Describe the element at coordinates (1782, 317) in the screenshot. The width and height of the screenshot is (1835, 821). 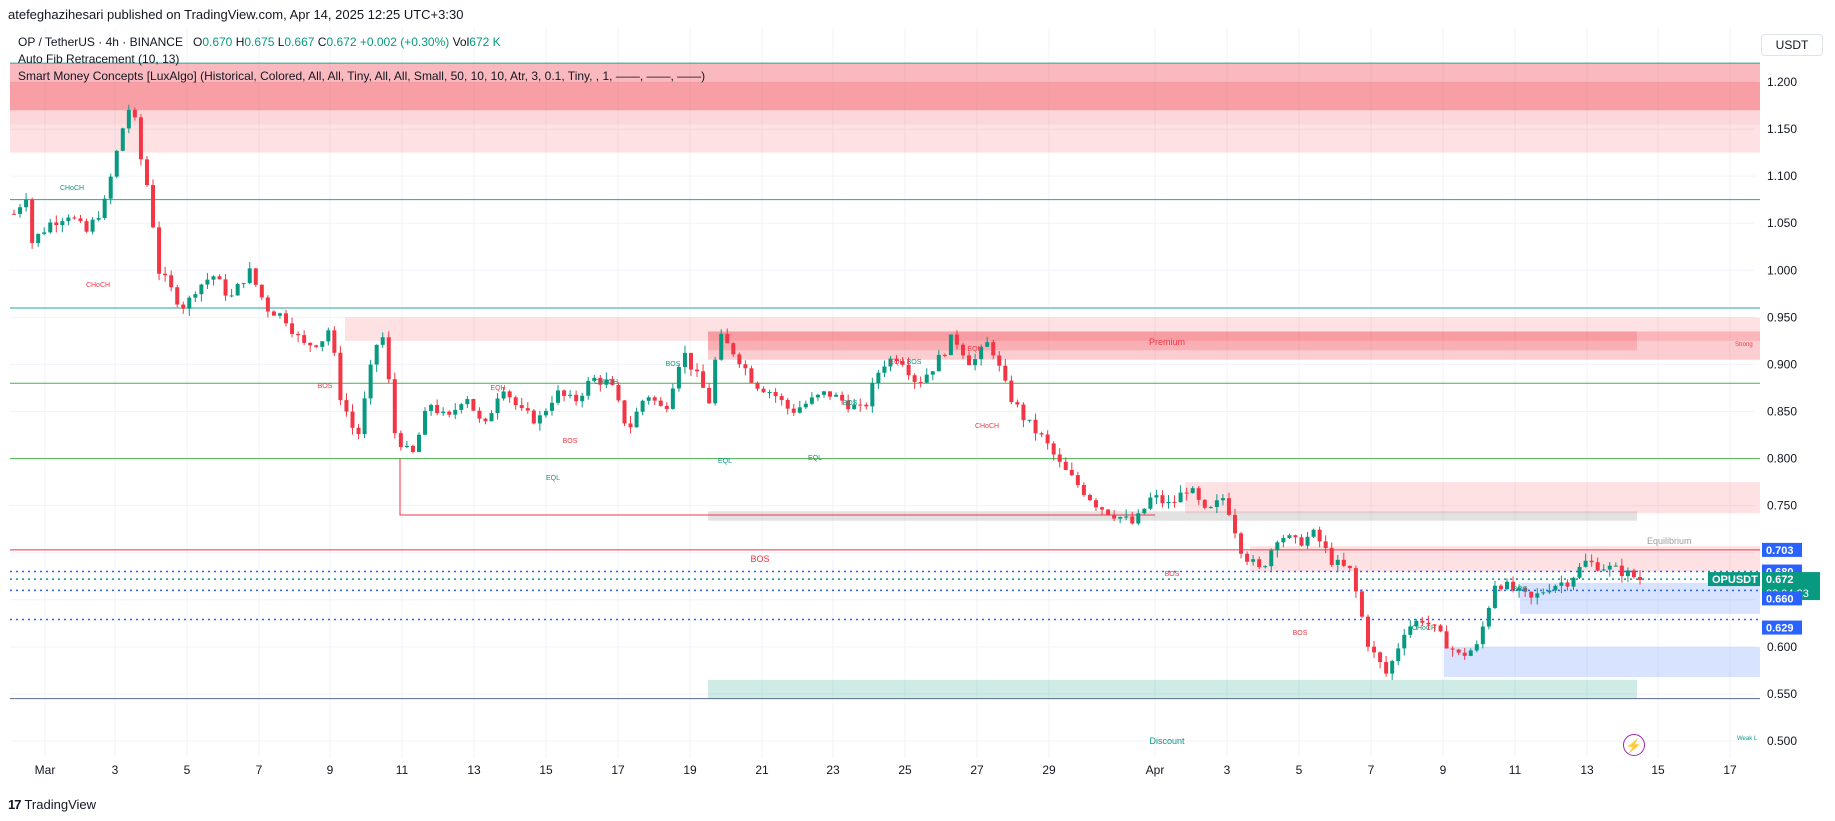
I see `y-axis-tick-label: 0.950` at that location.